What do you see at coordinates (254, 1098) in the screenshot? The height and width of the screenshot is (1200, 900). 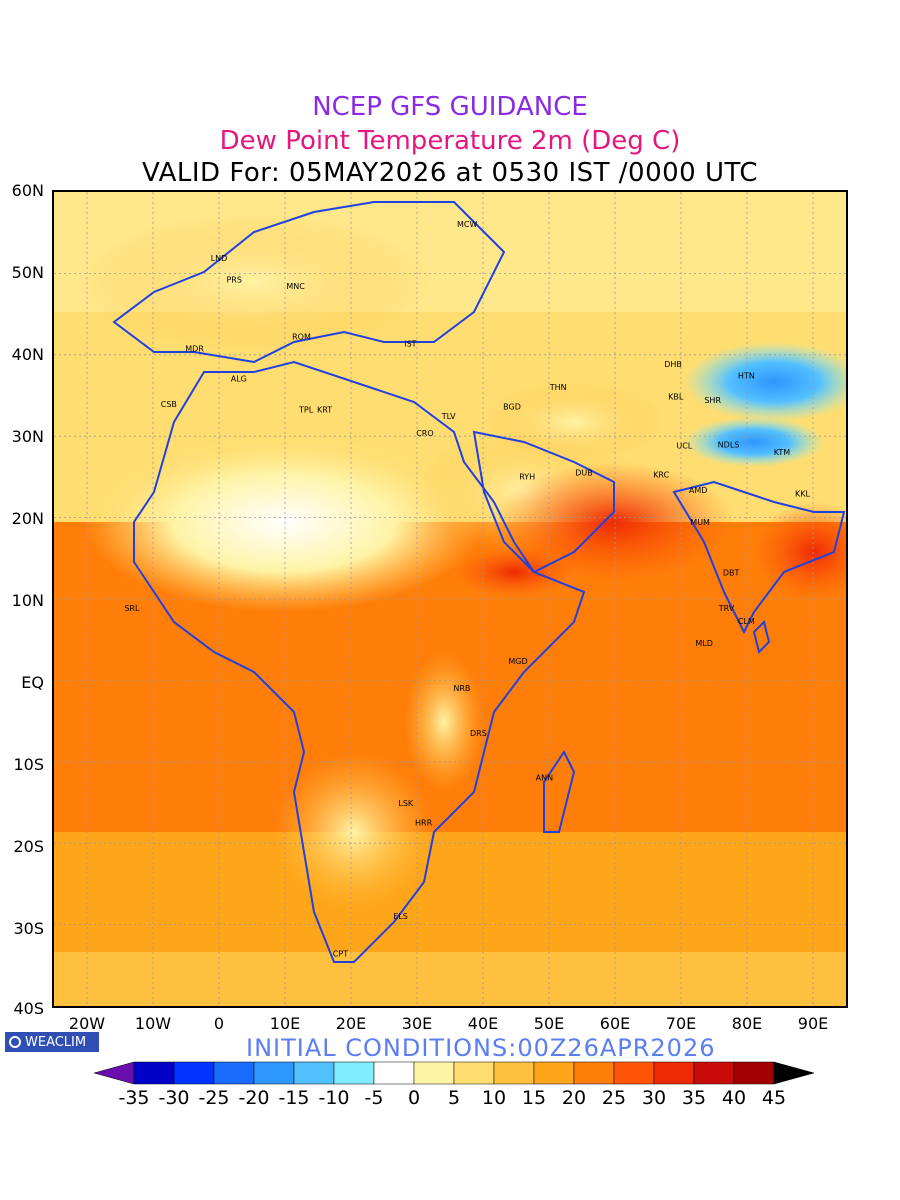 I see `colorbar-tick-label: -20` at bounding box center [254, 1098].